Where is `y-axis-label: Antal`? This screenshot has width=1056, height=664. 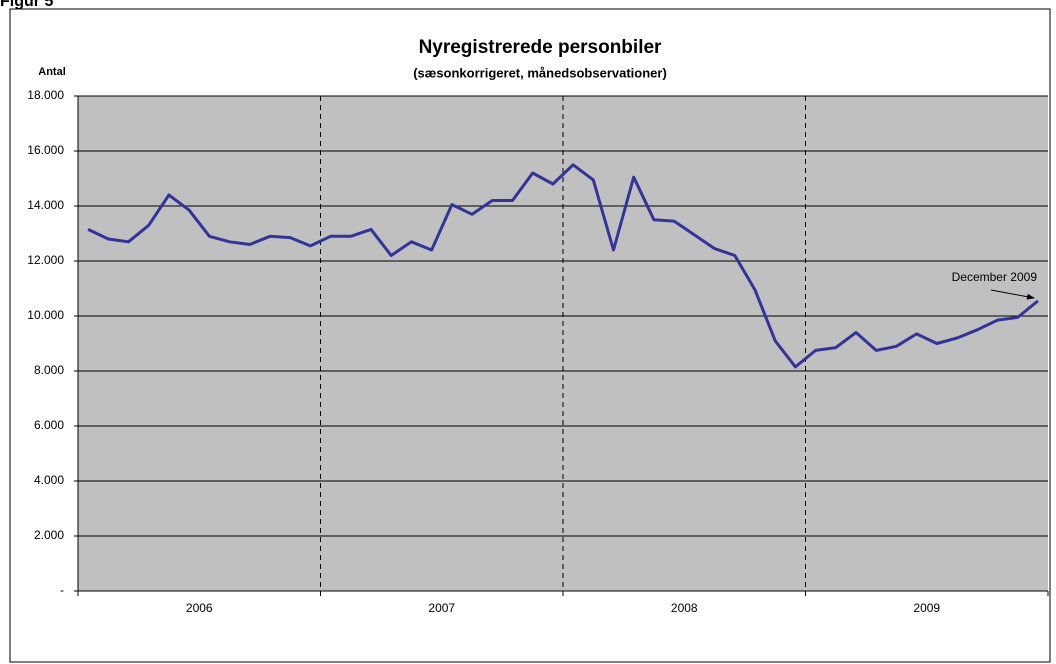
y-axis-label: Antal is located at coordinates (52, 72).